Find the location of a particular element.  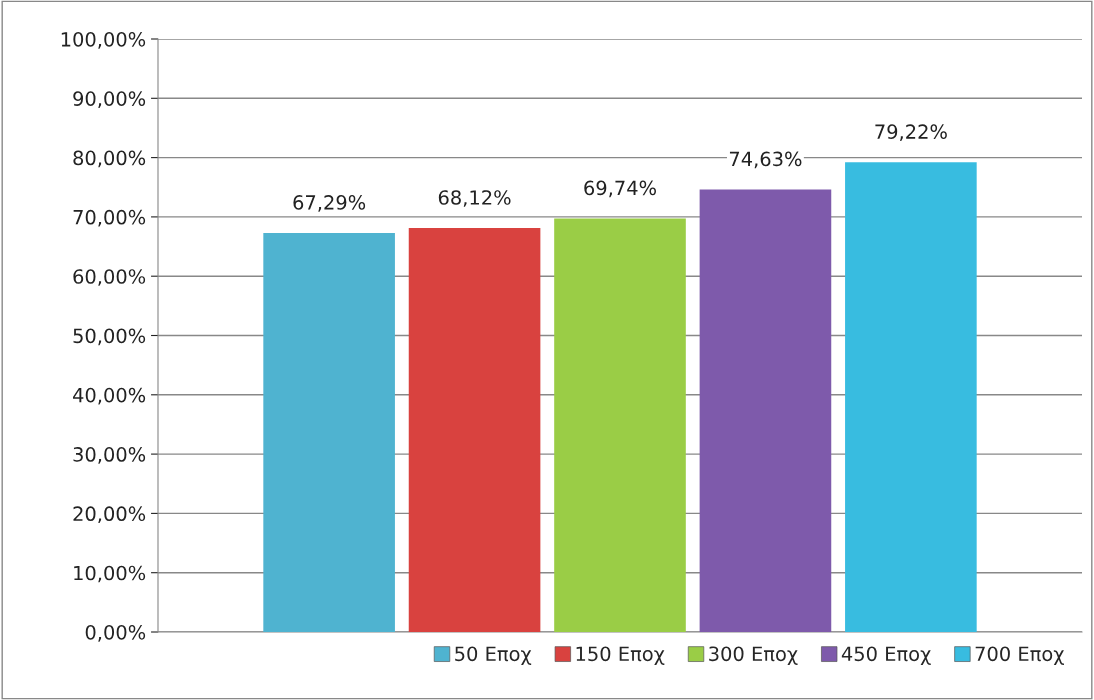

data-label: 69,74% is located at coordinates (620, 189).